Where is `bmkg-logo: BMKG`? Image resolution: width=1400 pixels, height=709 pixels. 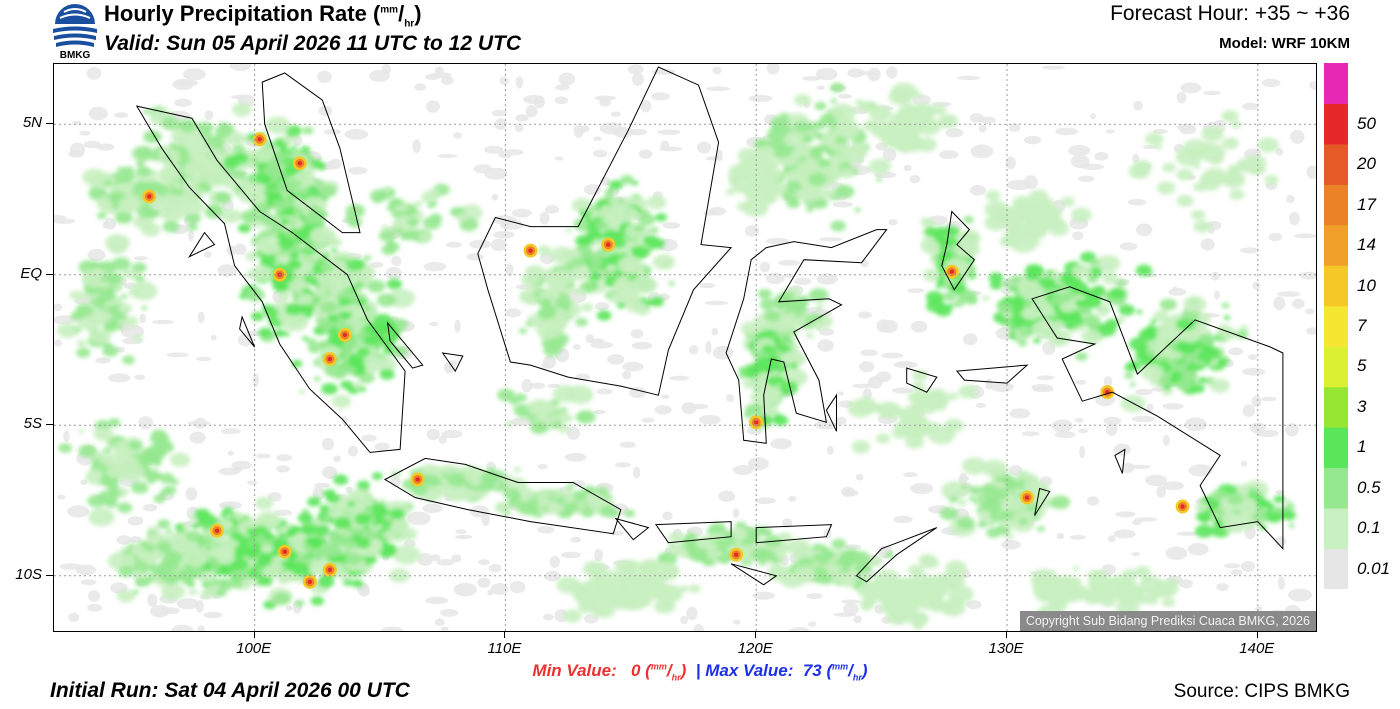
bmkg-logo: BMKG is located at coordinates (75, 31).